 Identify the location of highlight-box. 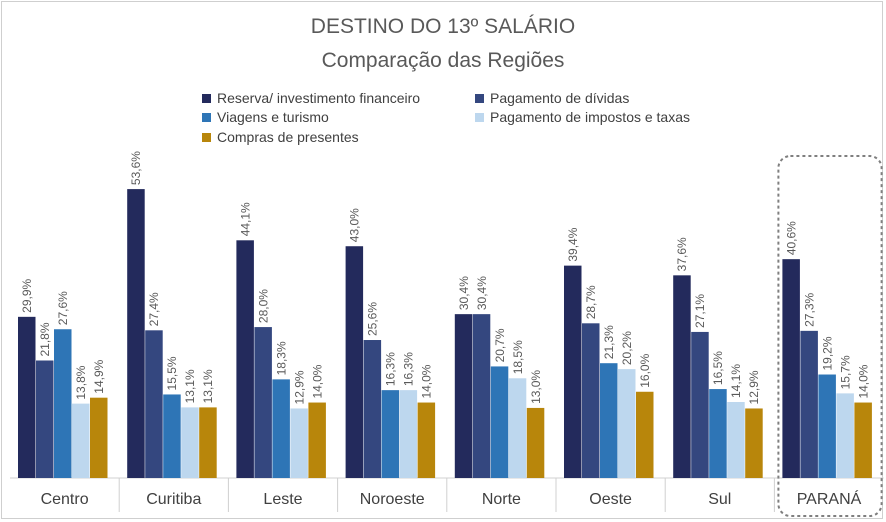
(830, 336).